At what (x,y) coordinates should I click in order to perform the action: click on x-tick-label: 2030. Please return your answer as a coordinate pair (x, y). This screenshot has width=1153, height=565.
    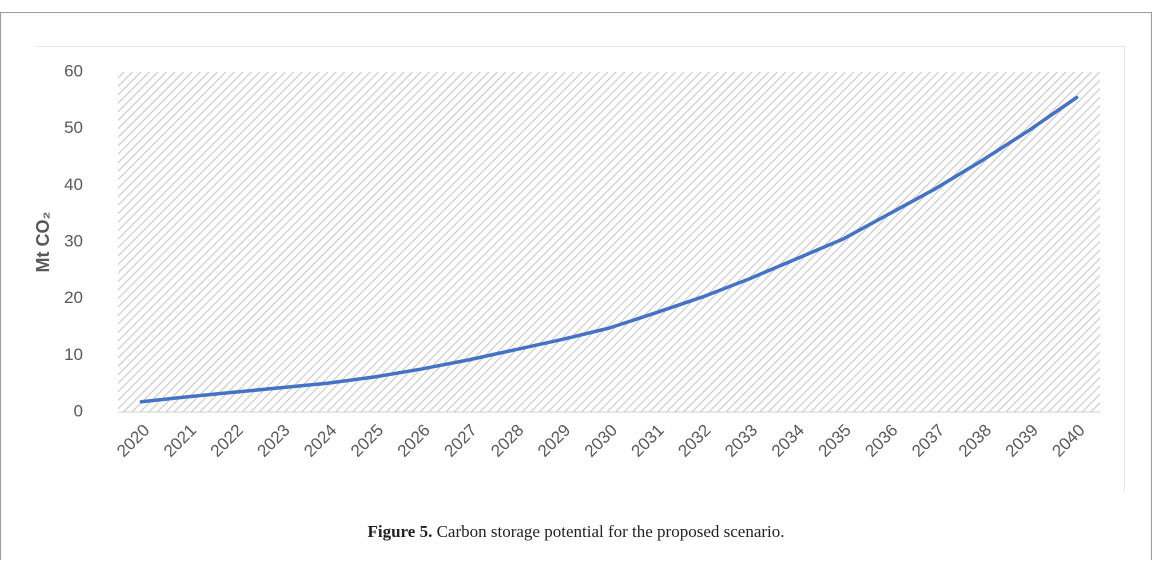
    Looking at the image, I should click on (601, 441).